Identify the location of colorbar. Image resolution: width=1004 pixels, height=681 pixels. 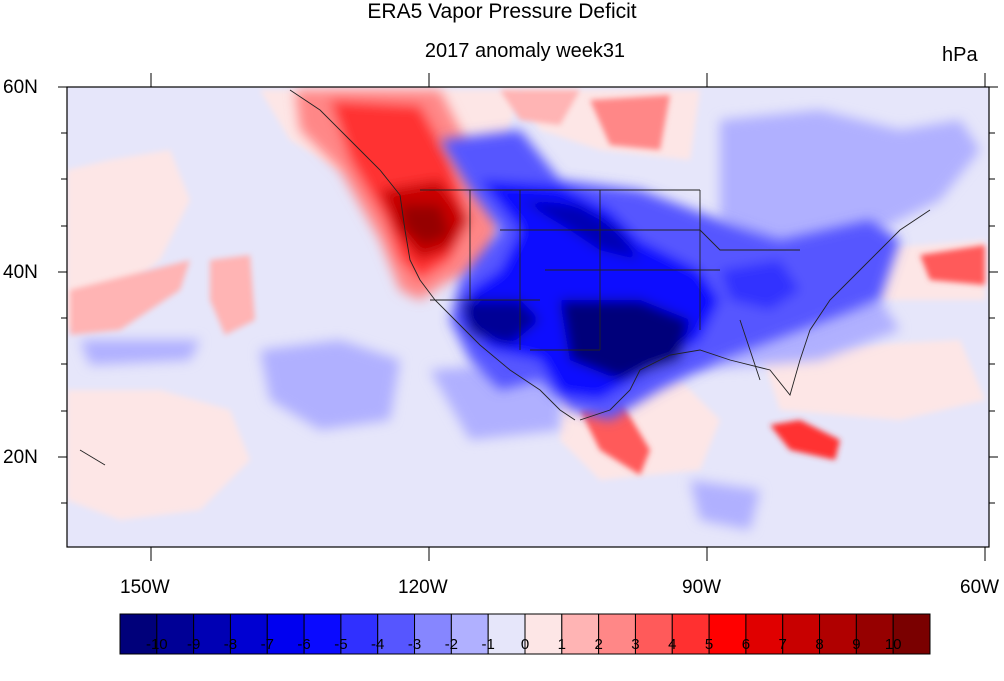
(525, 634).